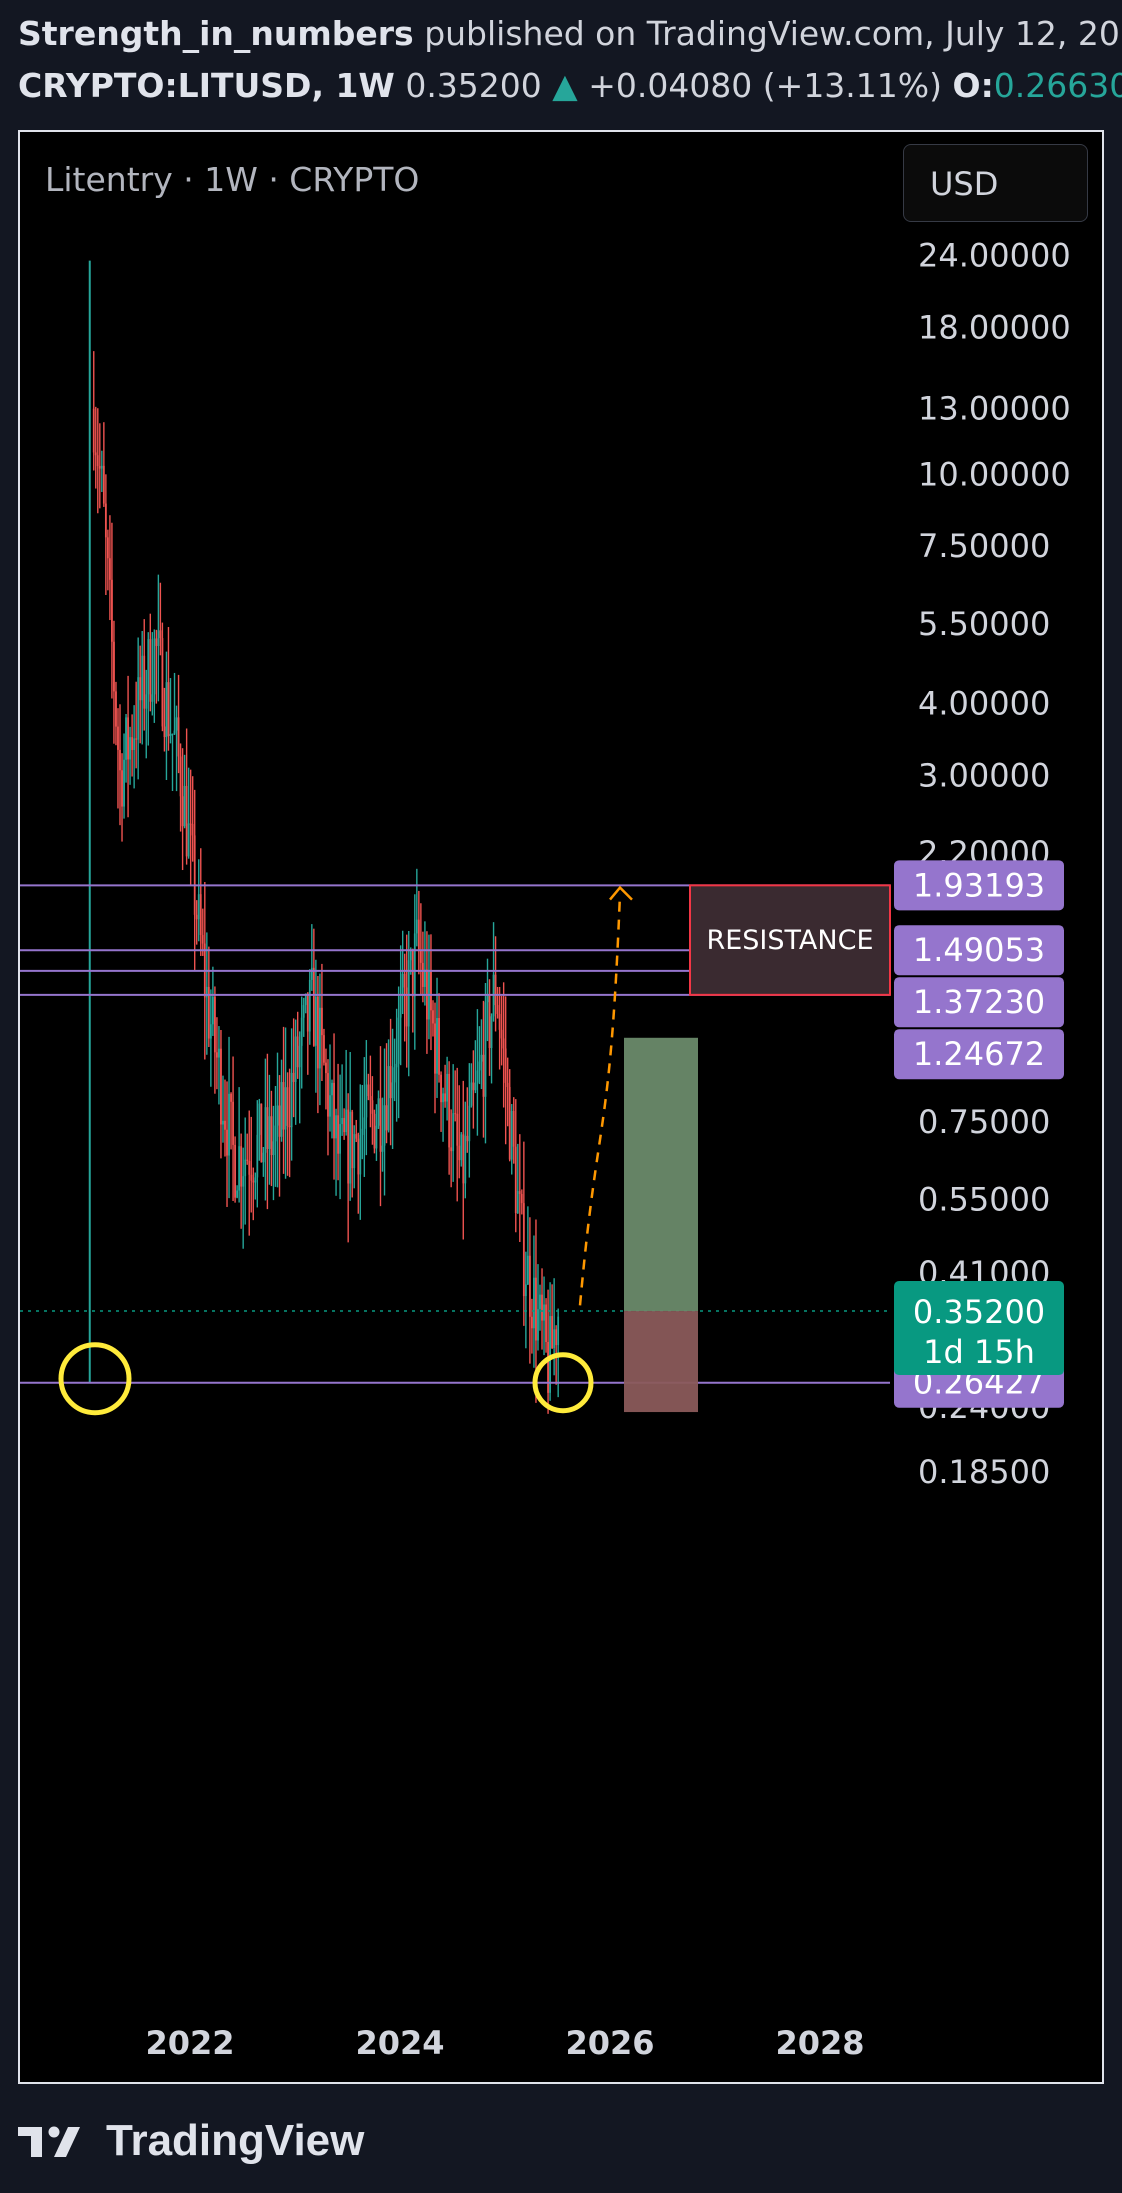 The height and width of the screenshot is (2193, 1122). Describe the element at coordinates (235, 2140) in the screenshot. I see `footer-brand: TradingView` at that location.